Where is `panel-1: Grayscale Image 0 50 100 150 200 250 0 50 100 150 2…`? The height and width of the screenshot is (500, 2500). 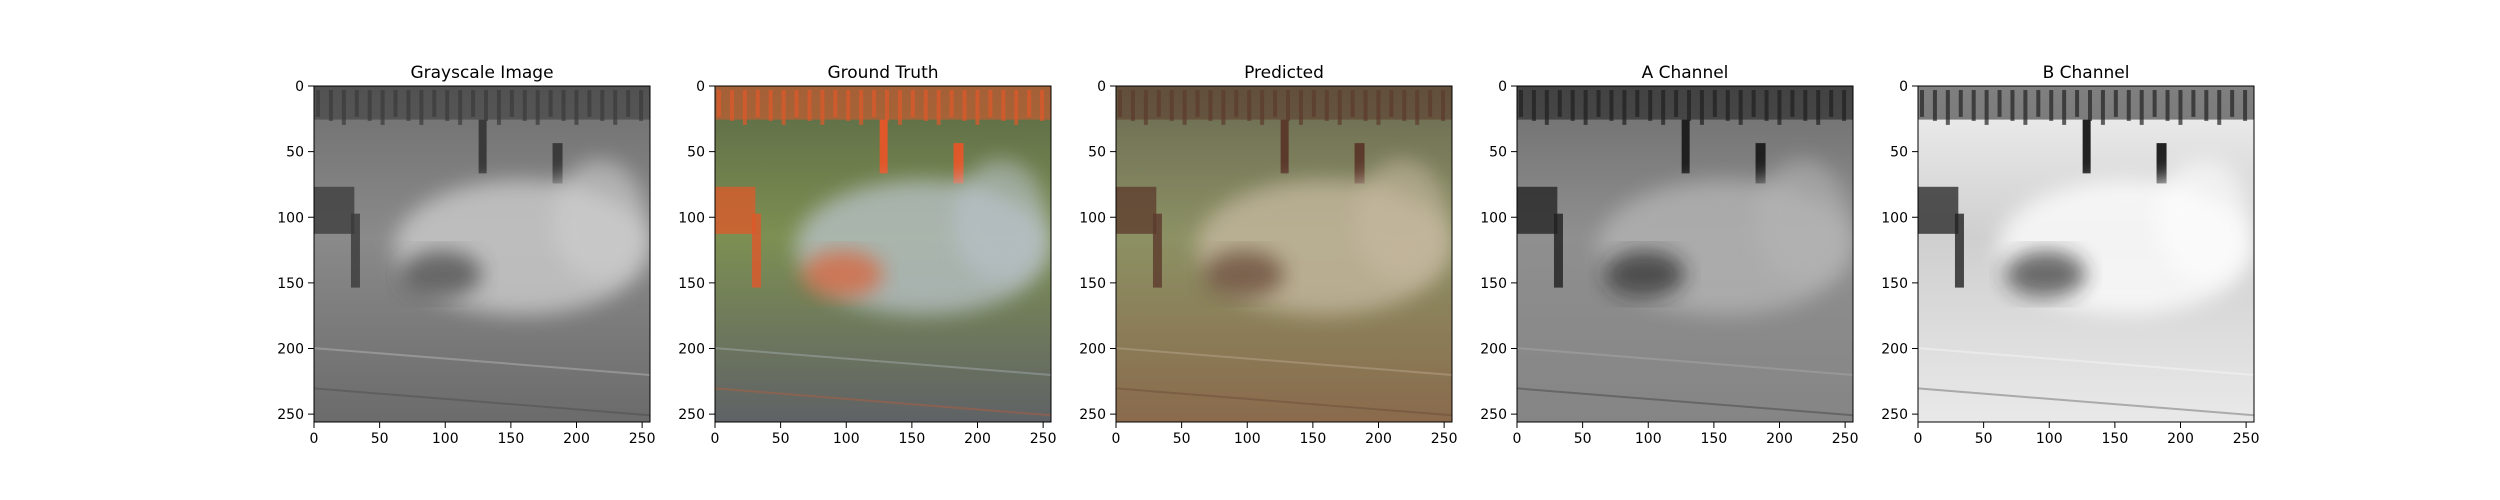
panel-1: Grayscale Image 0 50 100 150 200 250 0 50 100 150 2… is located at coordinates (466, 255).